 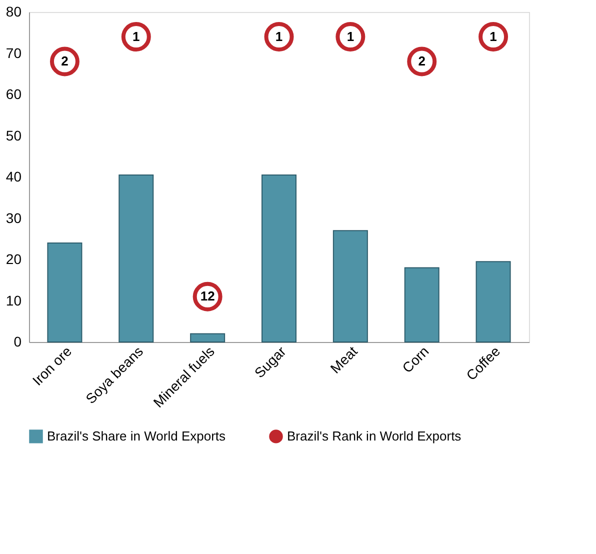 I want to click on y-tick-label: 60, so click(x=14, y=94).